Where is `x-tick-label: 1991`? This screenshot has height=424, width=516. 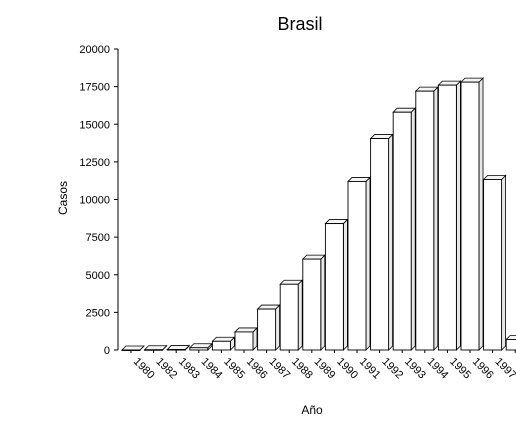 x-tick-label: 1991 is located at coordinates (370, 369).